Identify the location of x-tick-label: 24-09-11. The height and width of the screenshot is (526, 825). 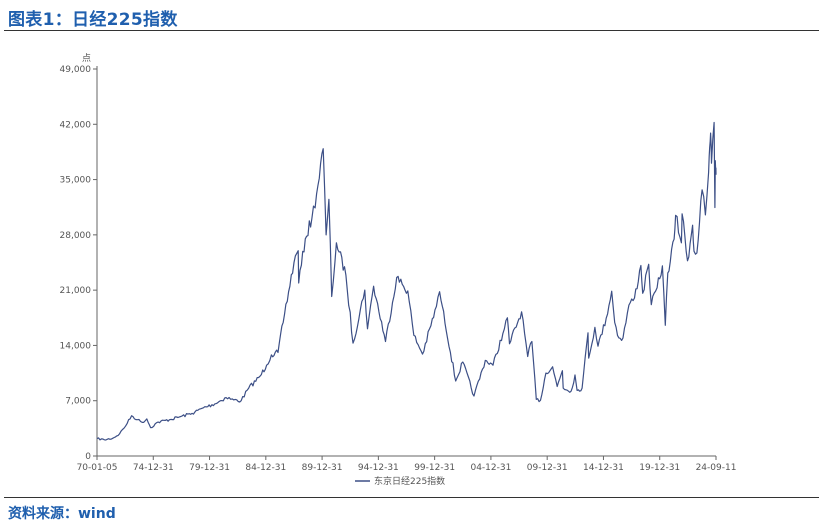
(716, 468).